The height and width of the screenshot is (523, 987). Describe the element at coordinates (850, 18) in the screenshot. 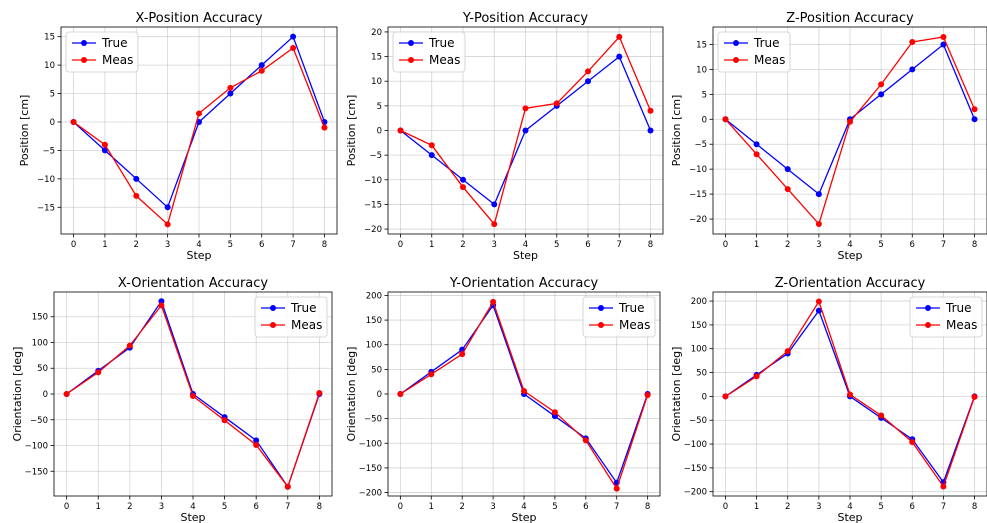

I see `chart-title: Z-Position Accuracy` at that location.